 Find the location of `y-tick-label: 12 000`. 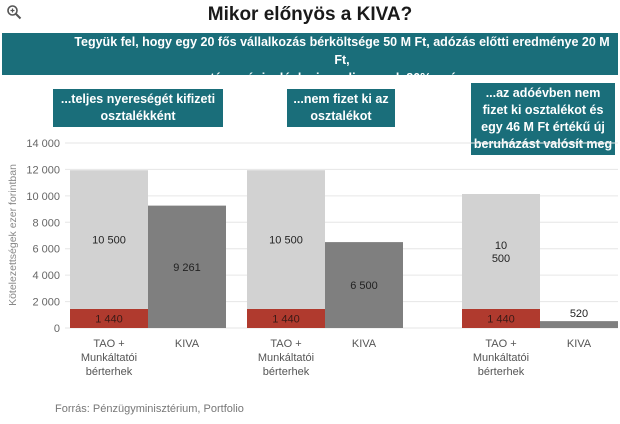

y-tick-label: 12 000 is located at coordinates (43, 170).